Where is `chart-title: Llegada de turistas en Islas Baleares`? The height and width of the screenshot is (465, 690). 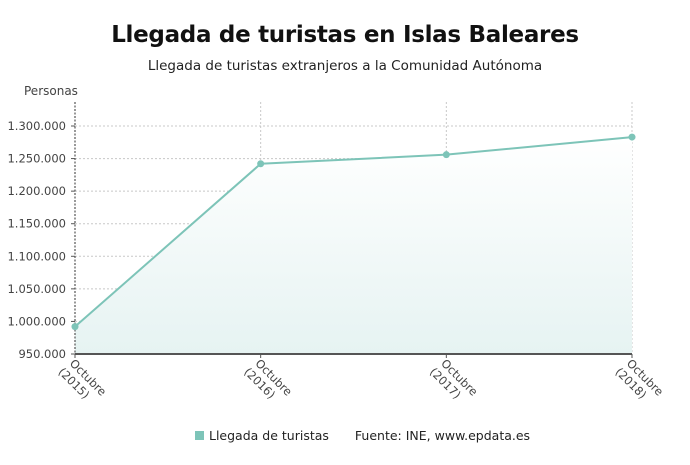 chart-title: Llegada de turistas en Islas Baleares is located at coordinates (345, 35).